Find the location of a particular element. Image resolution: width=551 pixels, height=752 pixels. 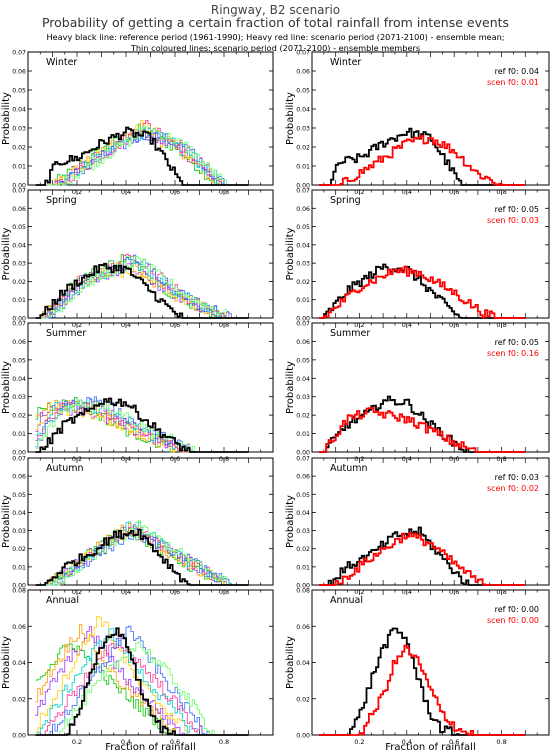

ref-f0-label: ref f0: 0.05 is located at coordinates (517, 342).